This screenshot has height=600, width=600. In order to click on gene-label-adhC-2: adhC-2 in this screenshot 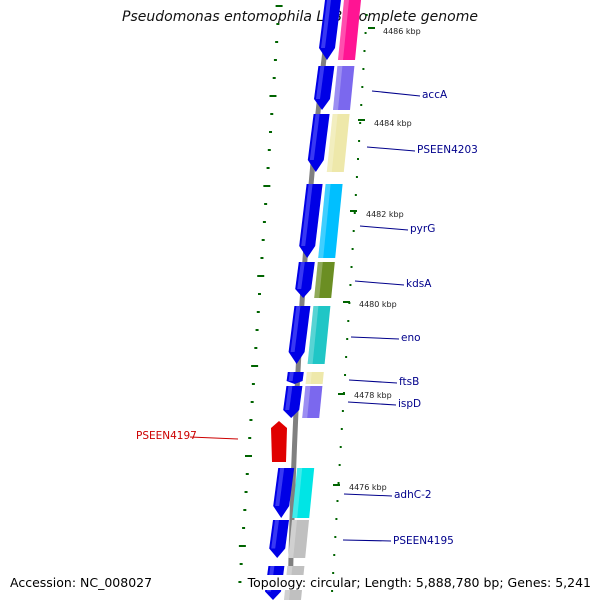, I will do `click(413, 495)`.